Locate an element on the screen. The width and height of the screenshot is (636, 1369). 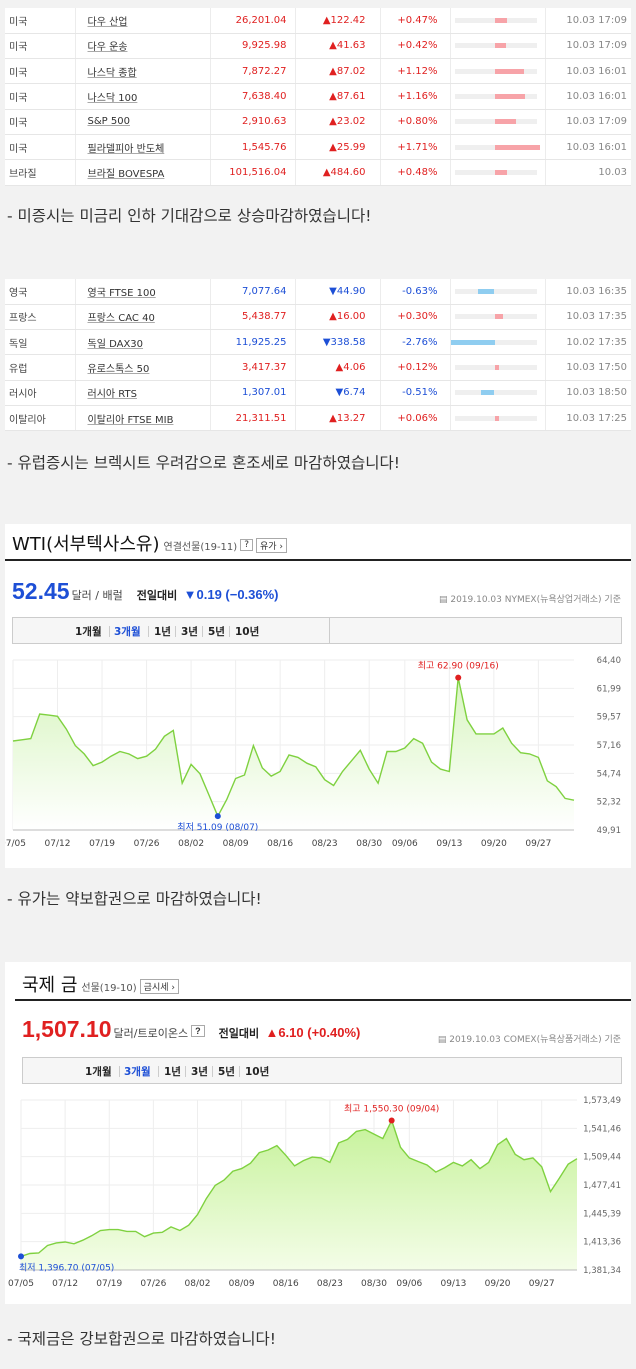
y-tick-label: 54,74 is located at coordinates (609, 774).